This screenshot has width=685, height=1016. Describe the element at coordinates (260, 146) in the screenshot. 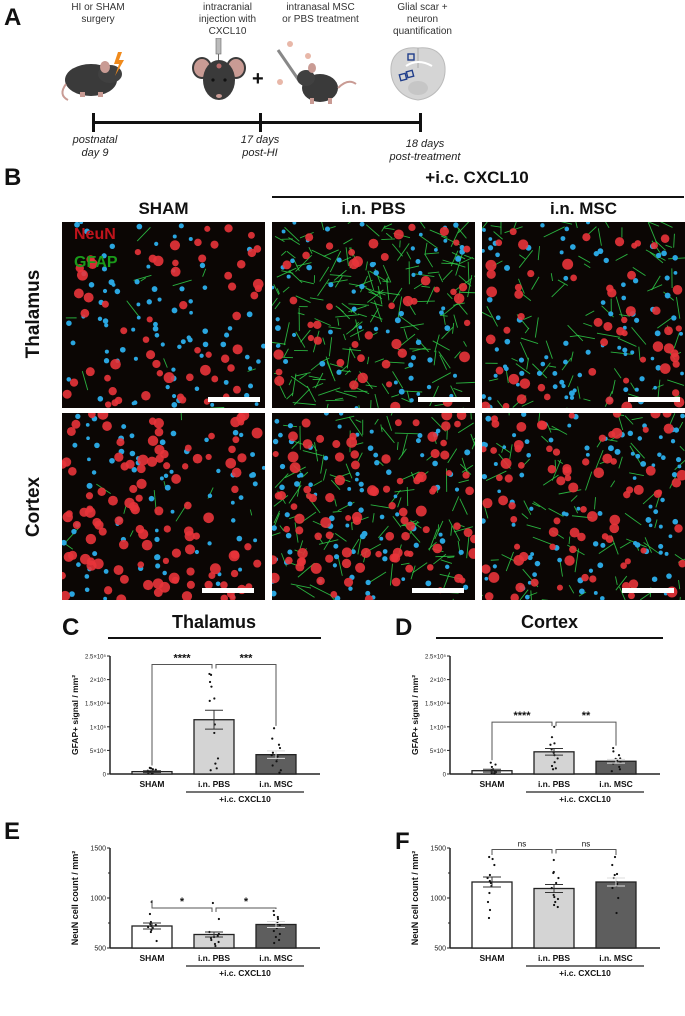

I see `timeline-time-2: 17 days post-HI` at that location.